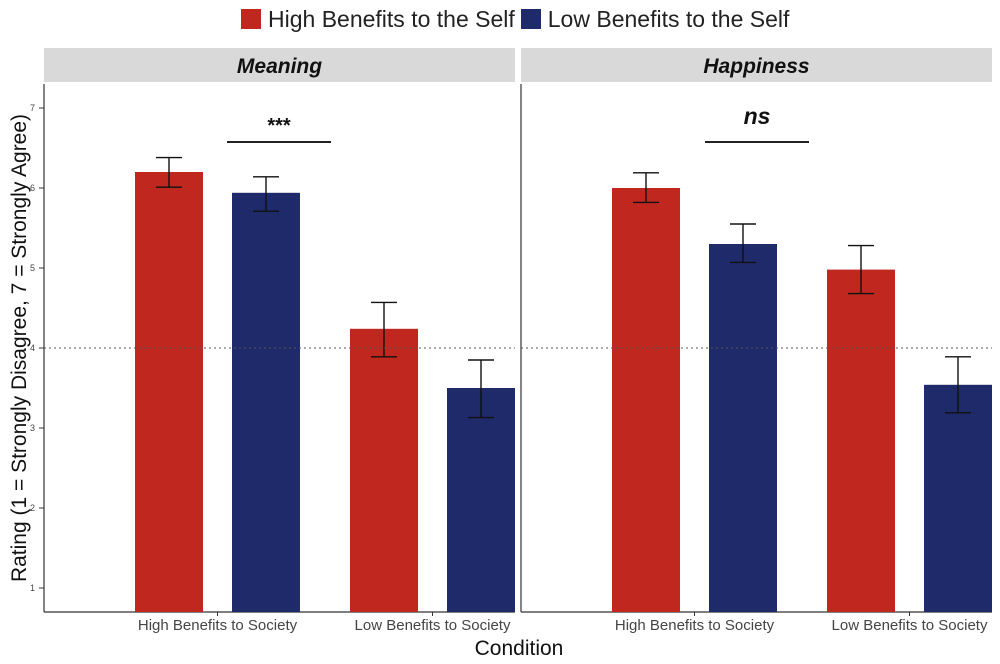 This screenshot has width=1000, height=664. What do you see at coordinates (391, 18) in the screenshot?
I see `legend-label-high-self: High Benefits to the Self` at bounding box center [391, 18].